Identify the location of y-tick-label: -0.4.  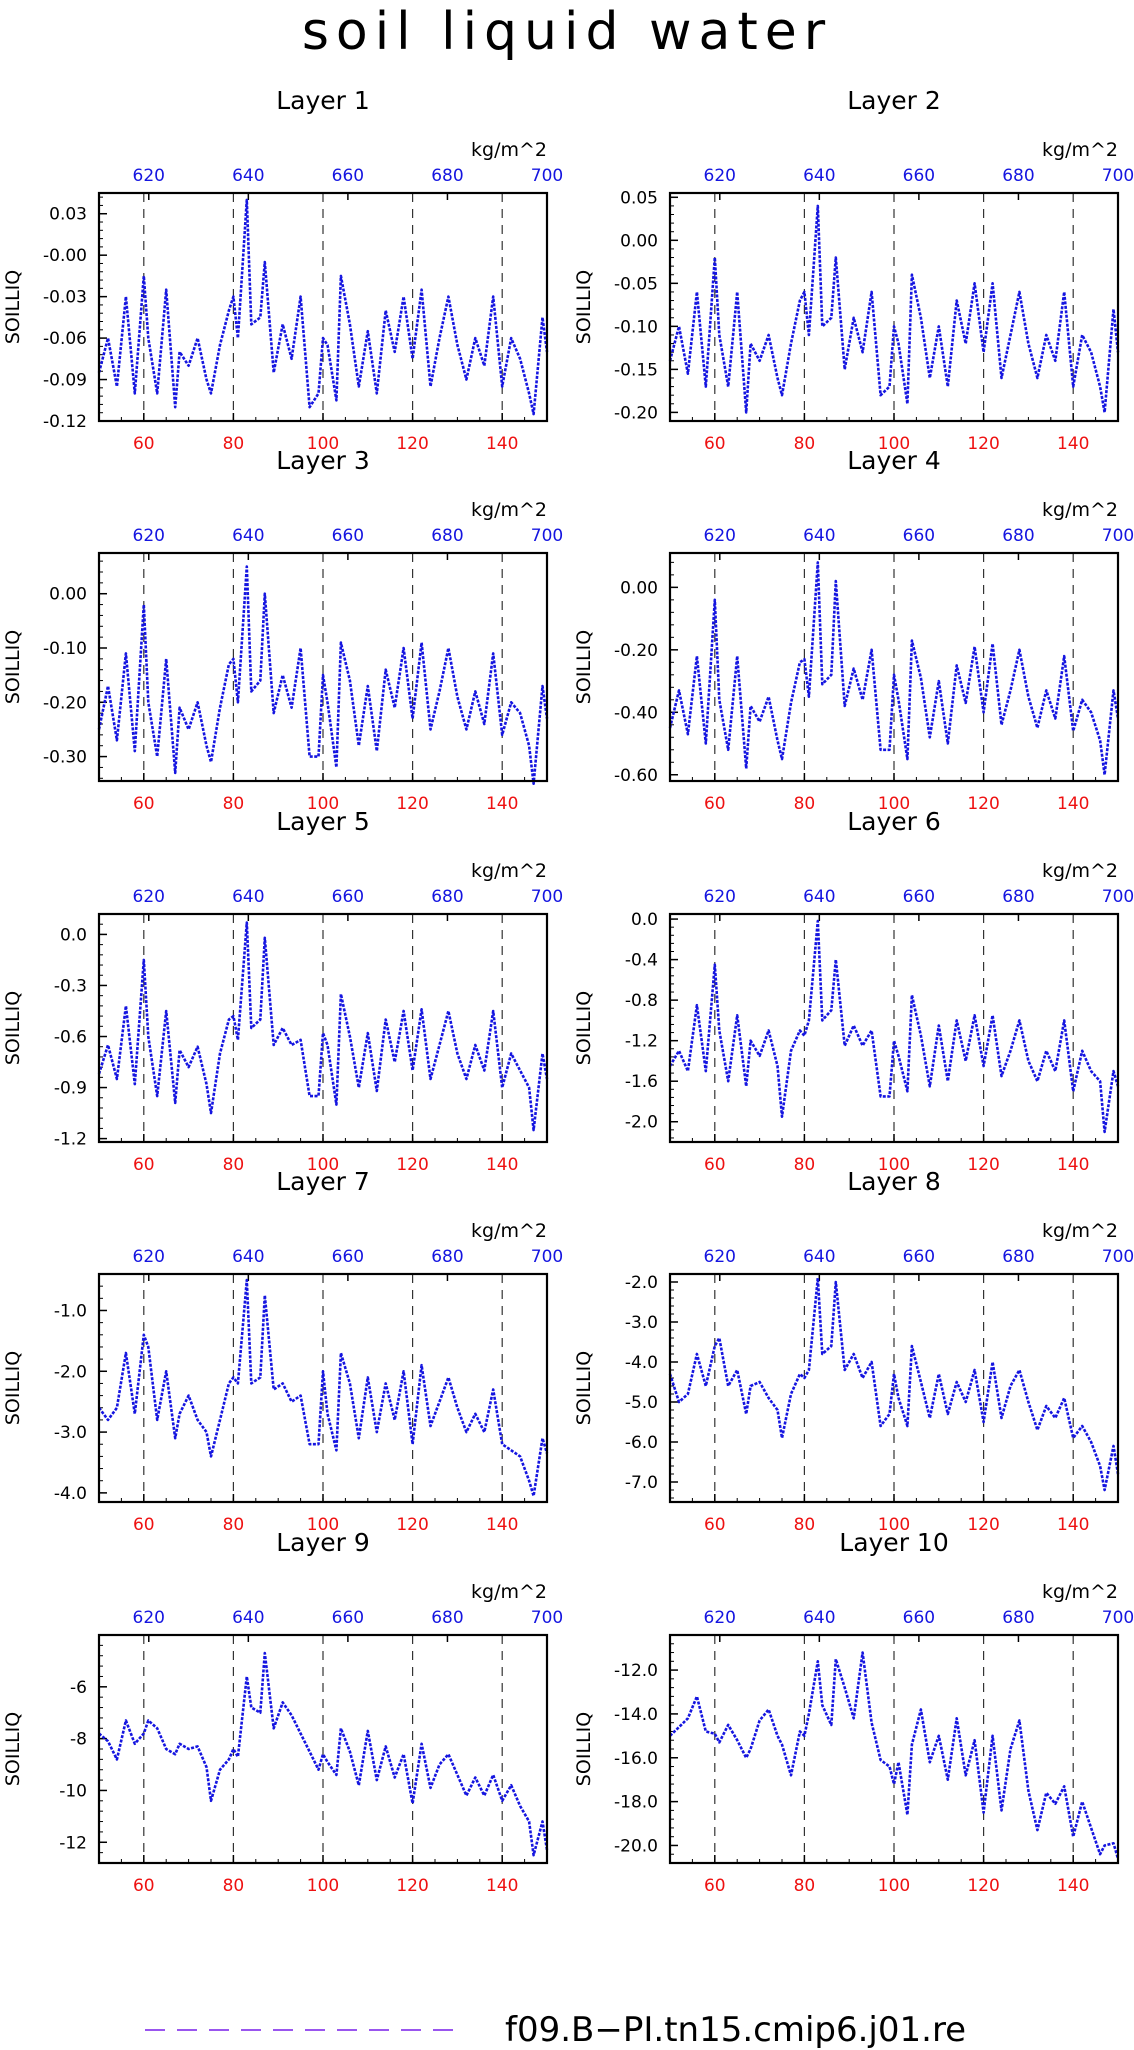
(641, 961).